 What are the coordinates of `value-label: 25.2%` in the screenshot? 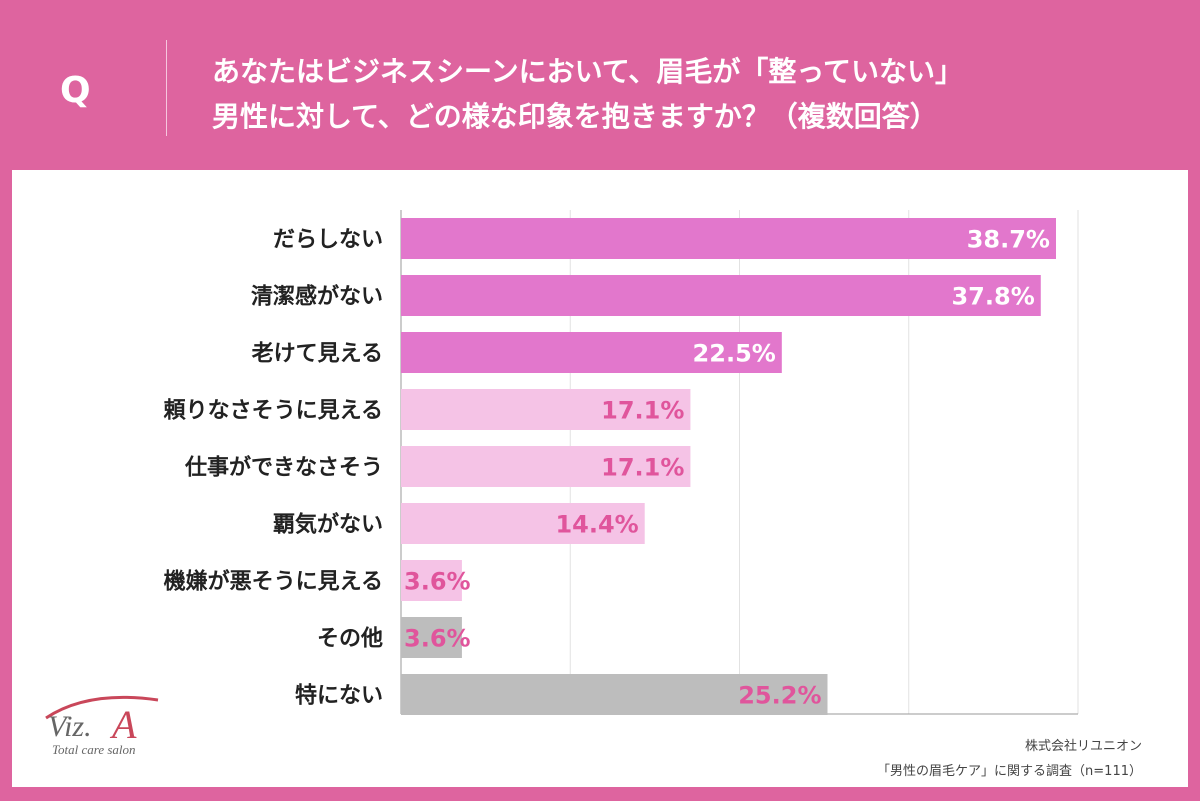 It's located at (779, 696).